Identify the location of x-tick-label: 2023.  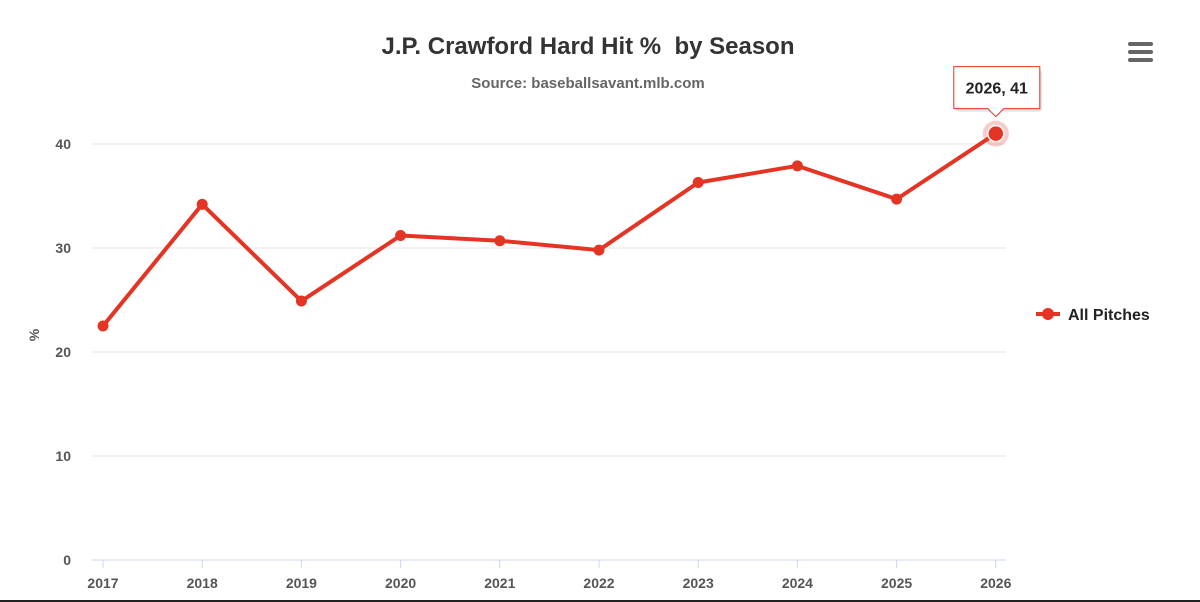
(698, 583).